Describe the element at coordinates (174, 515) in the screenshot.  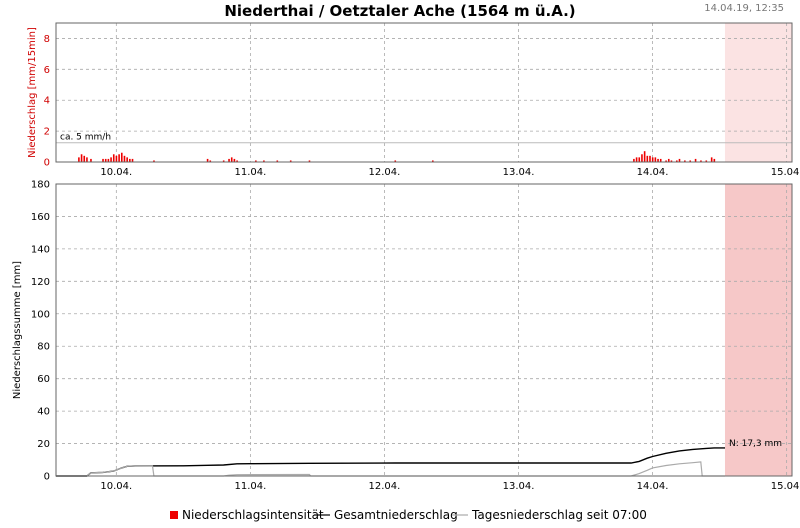
I see `legend-swatch-intensity` at that location.